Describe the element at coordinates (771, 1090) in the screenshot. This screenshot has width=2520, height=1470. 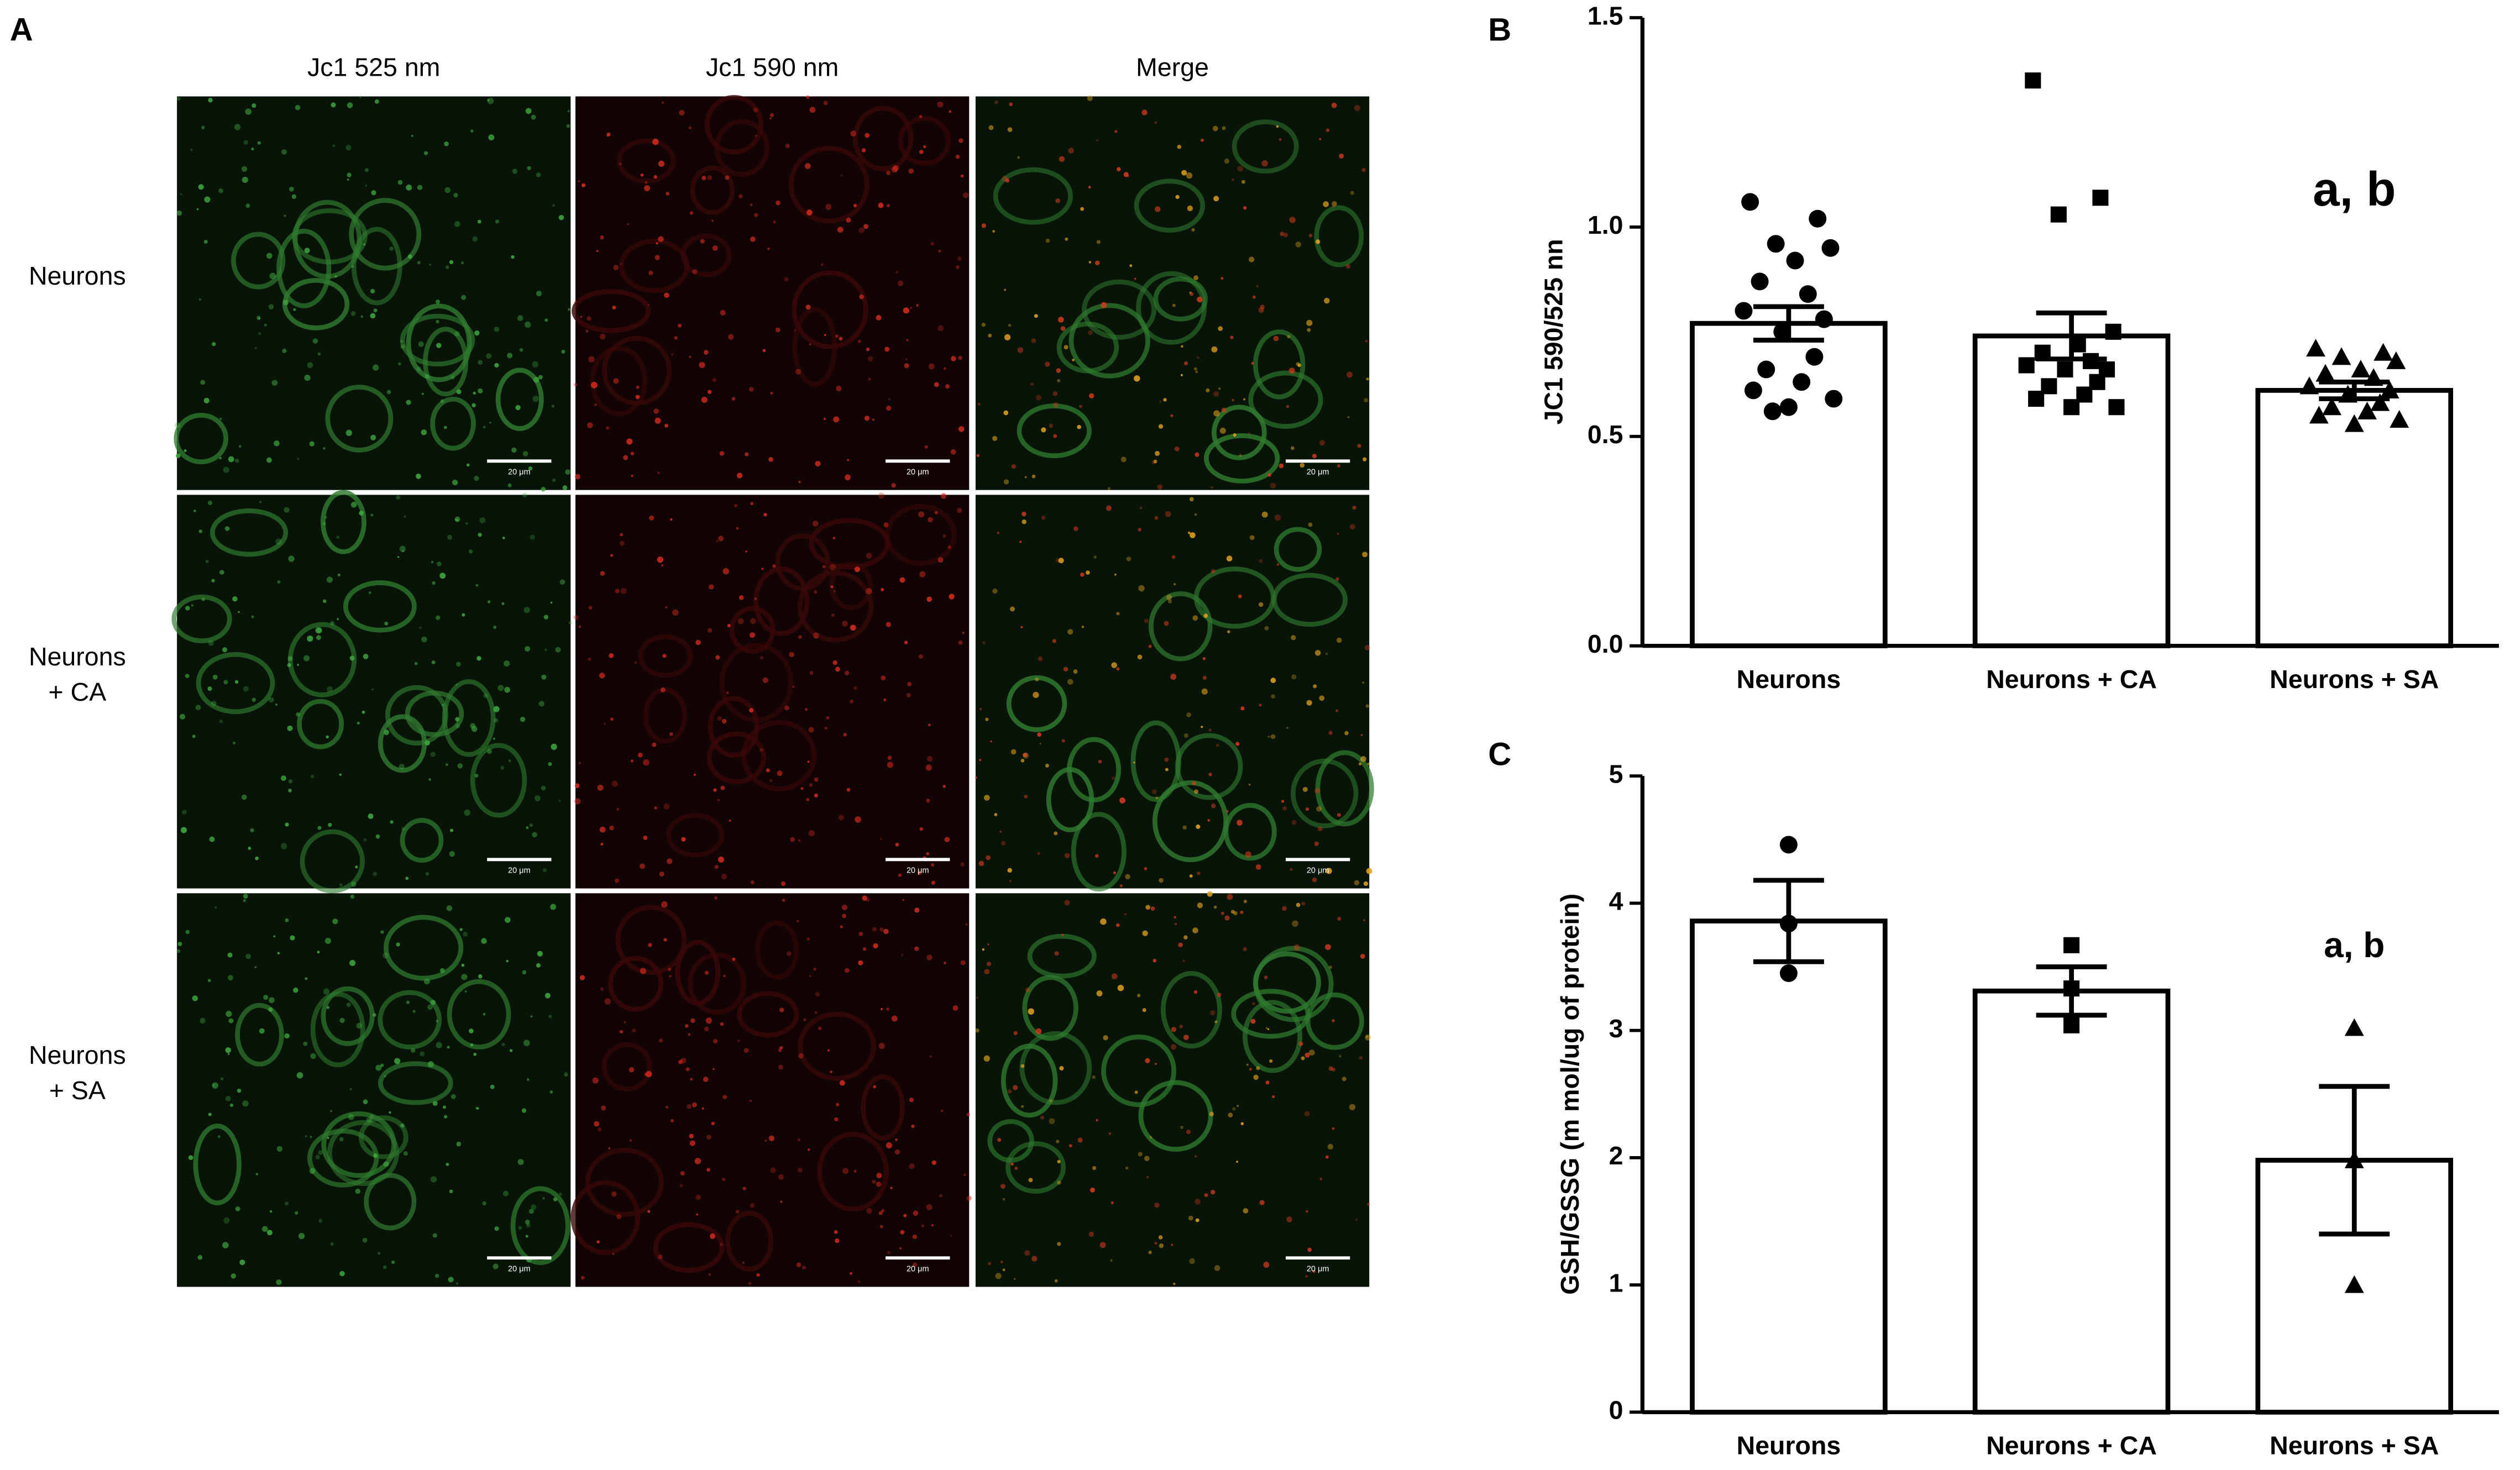
I see `micrograph-texture` at that location.